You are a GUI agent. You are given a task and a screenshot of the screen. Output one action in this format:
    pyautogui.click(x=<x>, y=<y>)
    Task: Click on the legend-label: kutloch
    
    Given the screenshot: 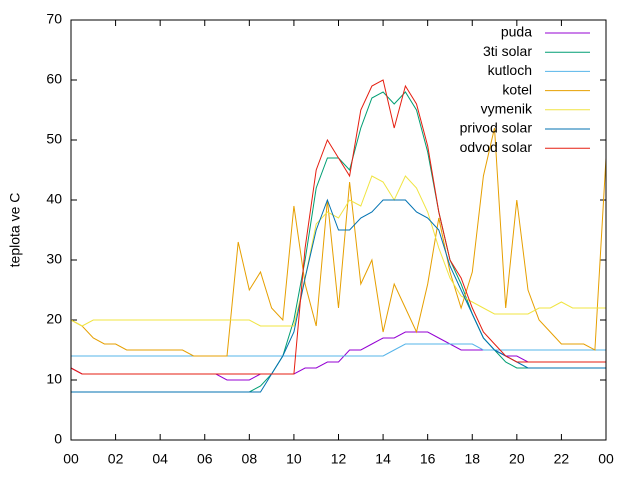 What is the action you would take?
    pyautogui.click(x=510, y=70)
    